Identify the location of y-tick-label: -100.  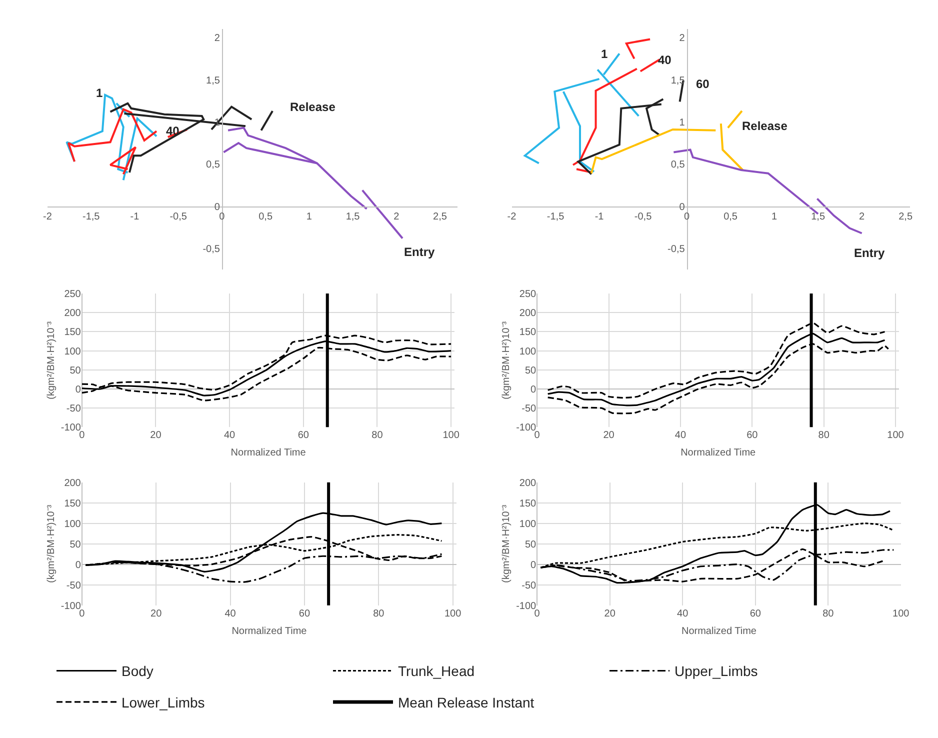
(526, 606).